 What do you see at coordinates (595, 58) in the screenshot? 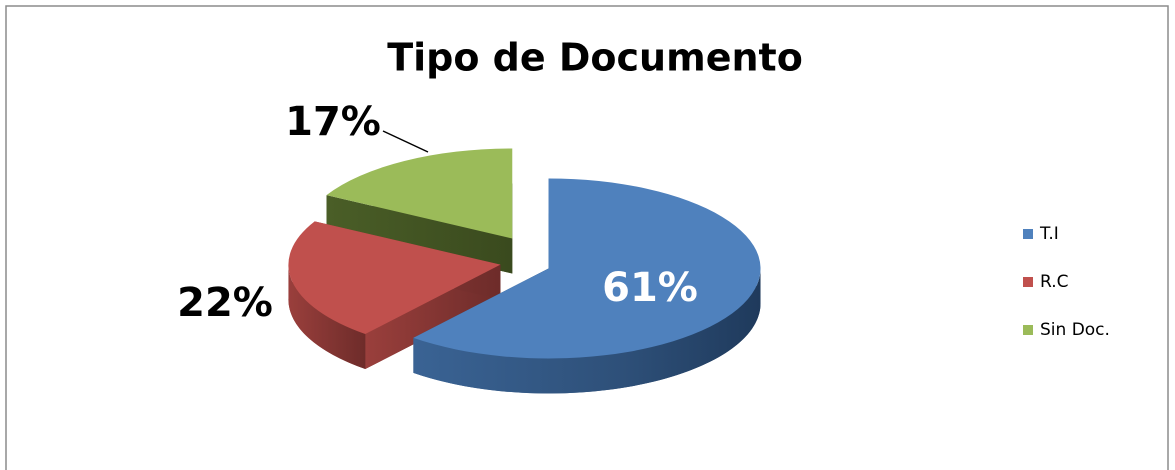
I see `chart-title: Tipo de Documento` at bounding box center [595, 58].